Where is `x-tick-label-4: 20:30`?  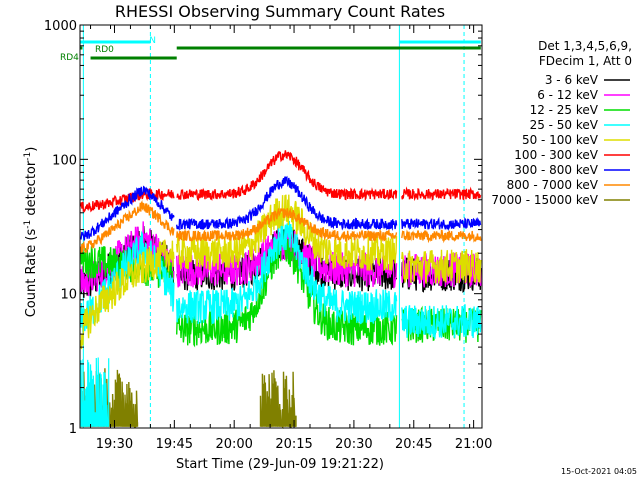
x-tick-label-4: 20:30 is located at coordinates (353, 444).